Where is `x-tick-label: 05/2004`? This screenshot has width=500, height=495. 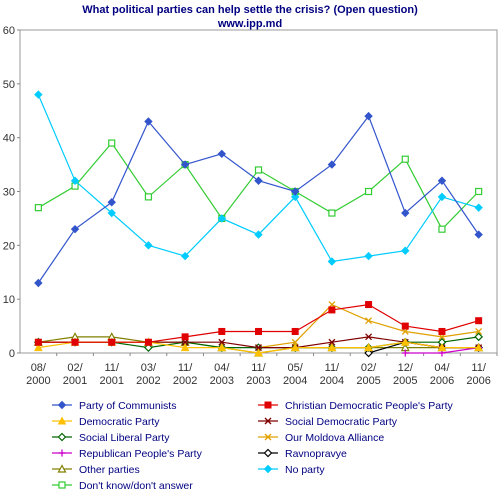
x-tick-label: 05/2004 is located at coordinates (295, 374).